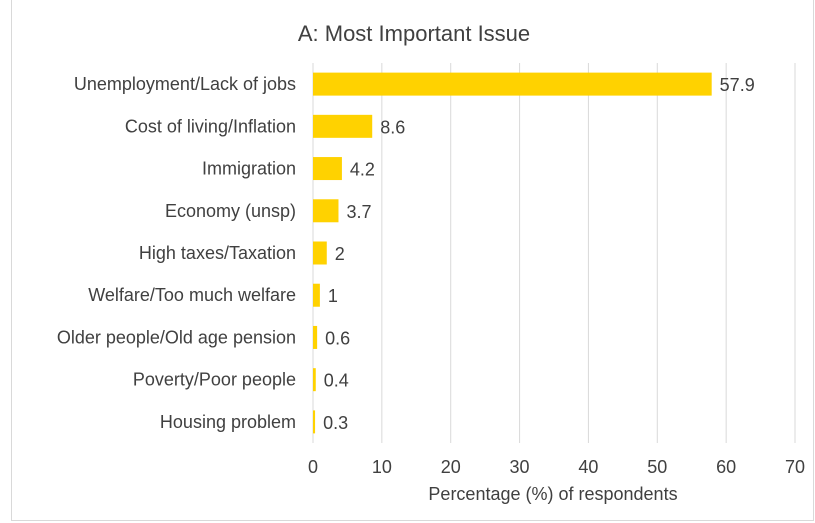 The height and width of the screenshot is (523, 815). Describe the element at coordinates (795, 467) in the screenshot. I see `x-tick-label: 70` at that location.